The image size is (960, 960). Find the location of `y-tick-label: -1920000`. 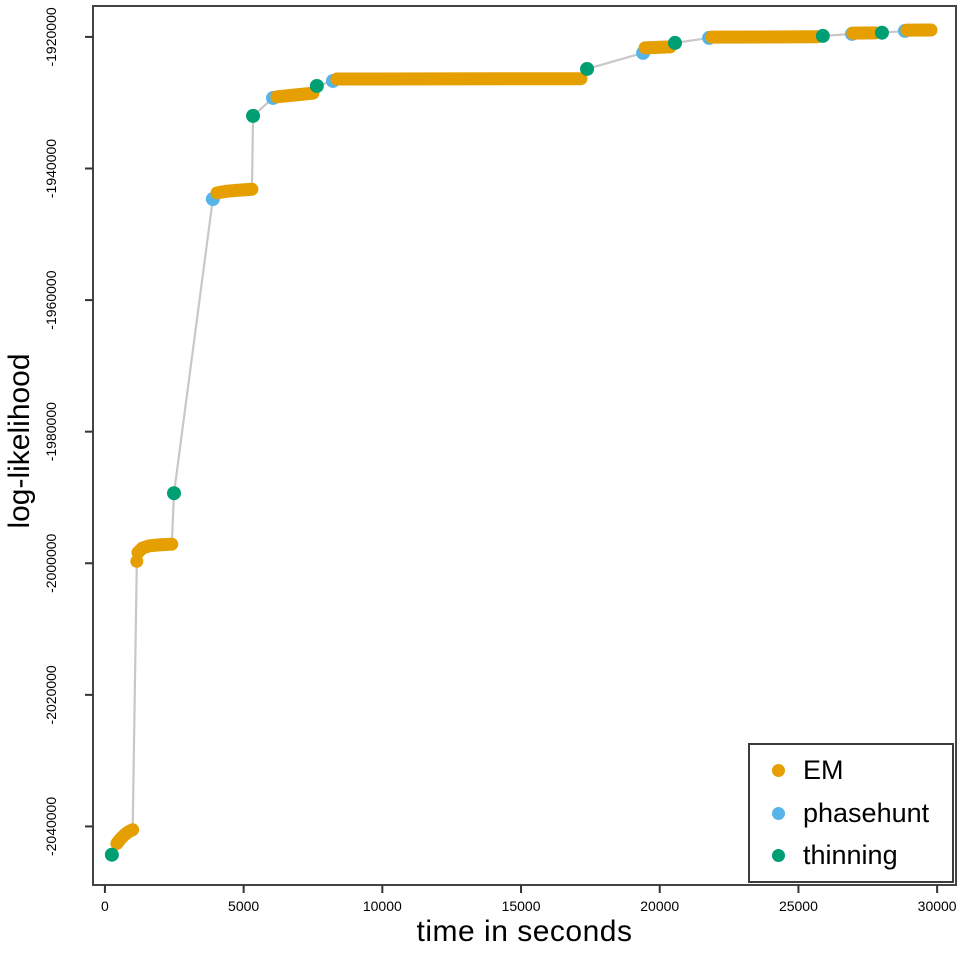

y-tick-label: -1920000 is located at coordinates (51, 36).